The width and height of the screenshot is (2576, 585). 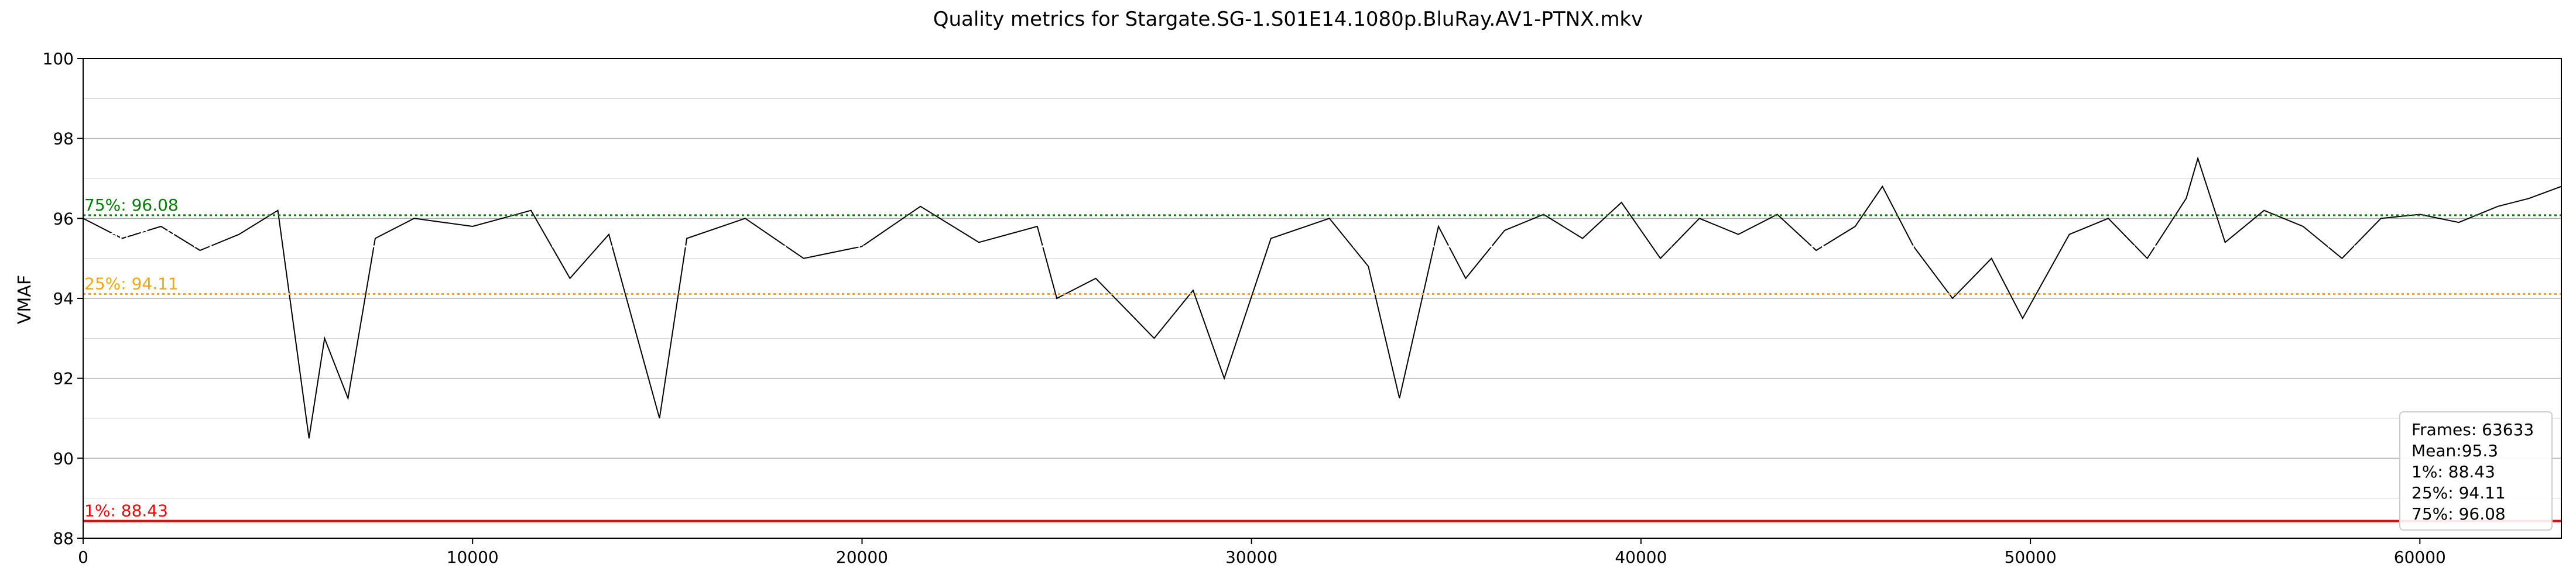 I want to click on reference-line-label: 25%: 94.11, so click(x=131, y=283).